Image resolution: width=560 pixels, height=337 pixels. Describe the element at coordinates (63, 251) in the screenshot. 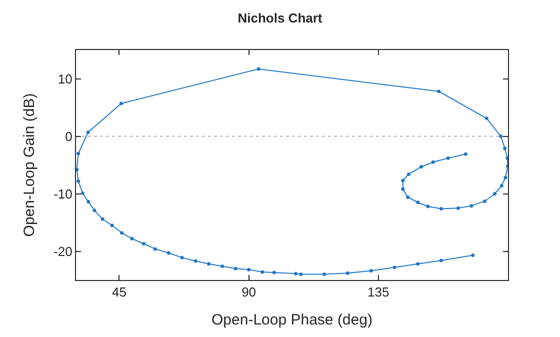

I see `y-tick-label: -20` at that location.